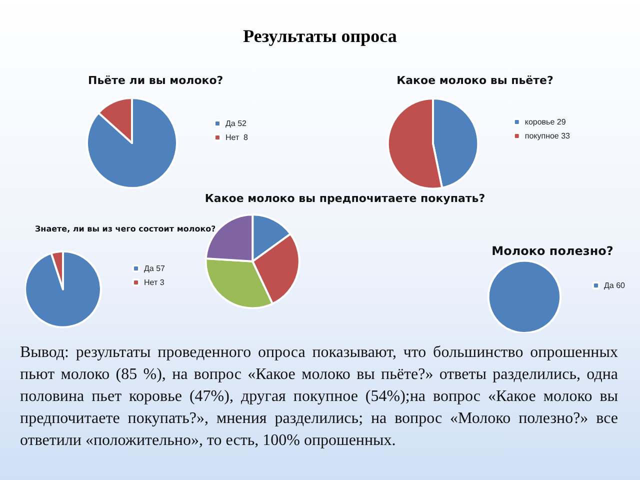  What do you see at coordinates (545, 122) in the screenshot?
I see `legend-label: коровье 29` at bounding box center [545, 122].